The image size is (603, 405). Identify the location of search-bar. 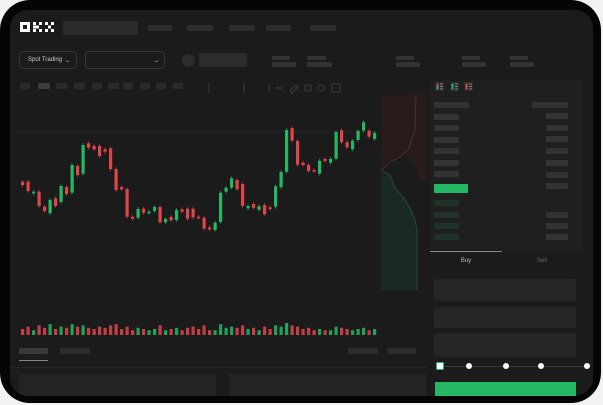
(100, 28).